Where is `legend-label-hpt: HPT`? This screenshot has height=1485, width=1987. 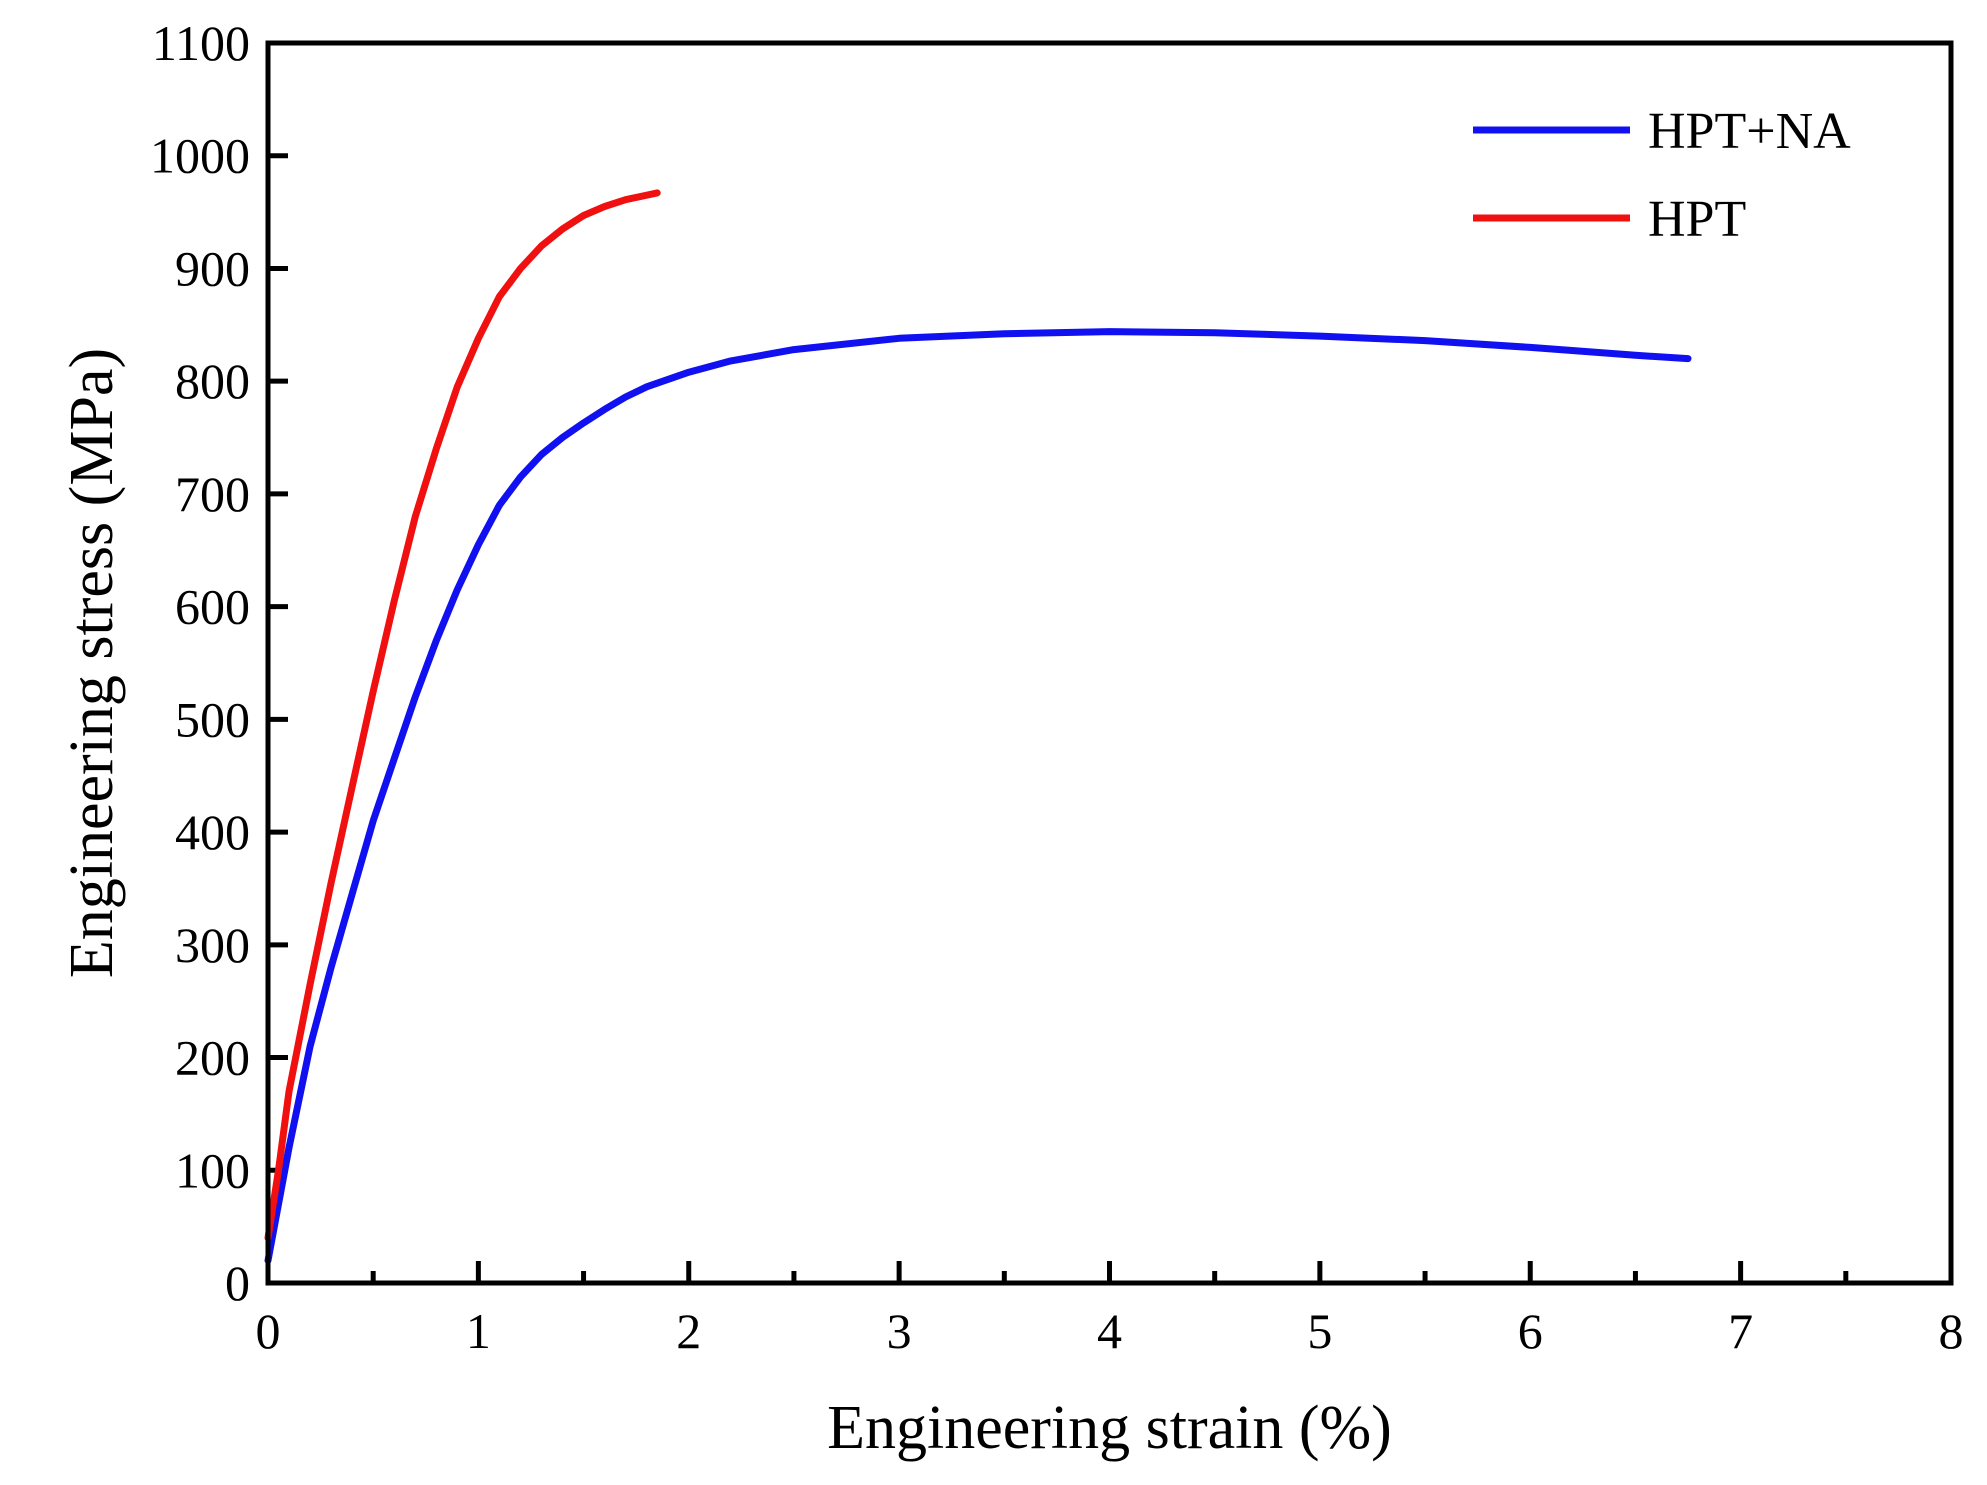 legend-label-hpt: HPT is located at coordinates (1697, 219).